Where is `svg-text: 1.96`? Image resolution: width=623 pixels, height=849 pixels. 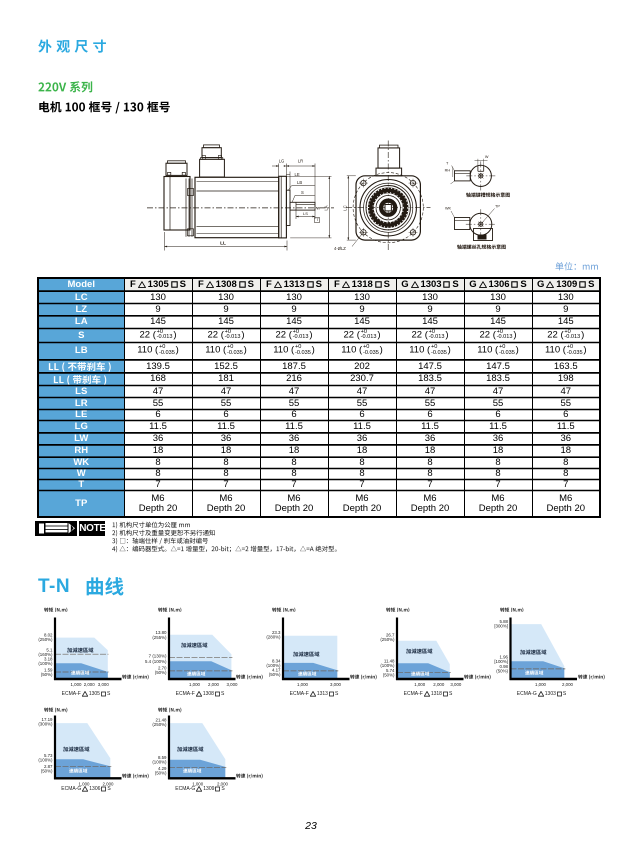
svg-text: 1.96 is located at coordinates (503, 656).